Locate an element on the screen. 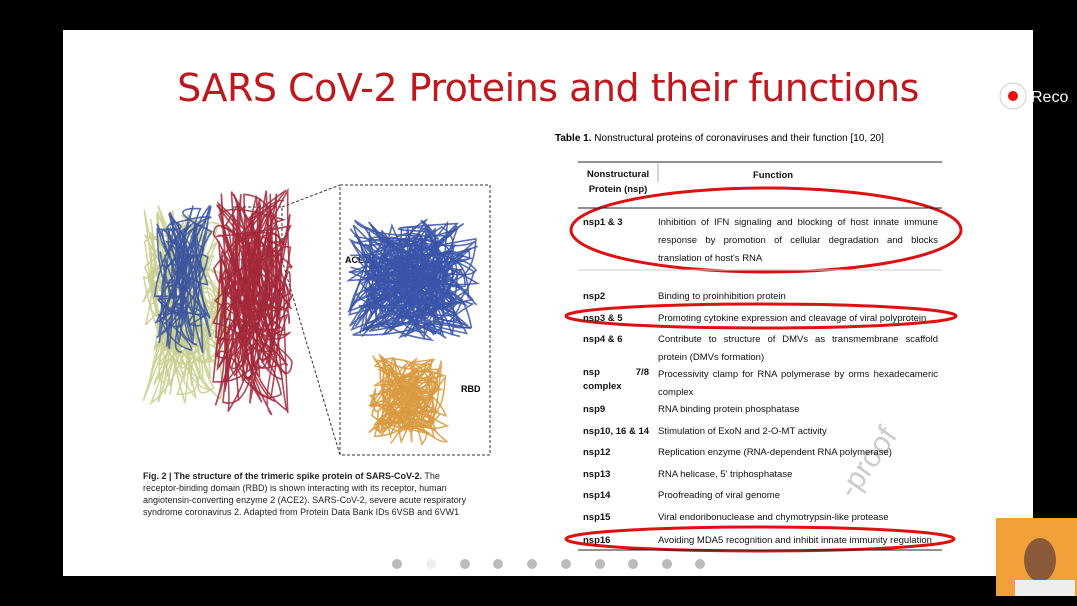  nsp-cell: nsp4 & 6 is located at coordinates (603, 339).